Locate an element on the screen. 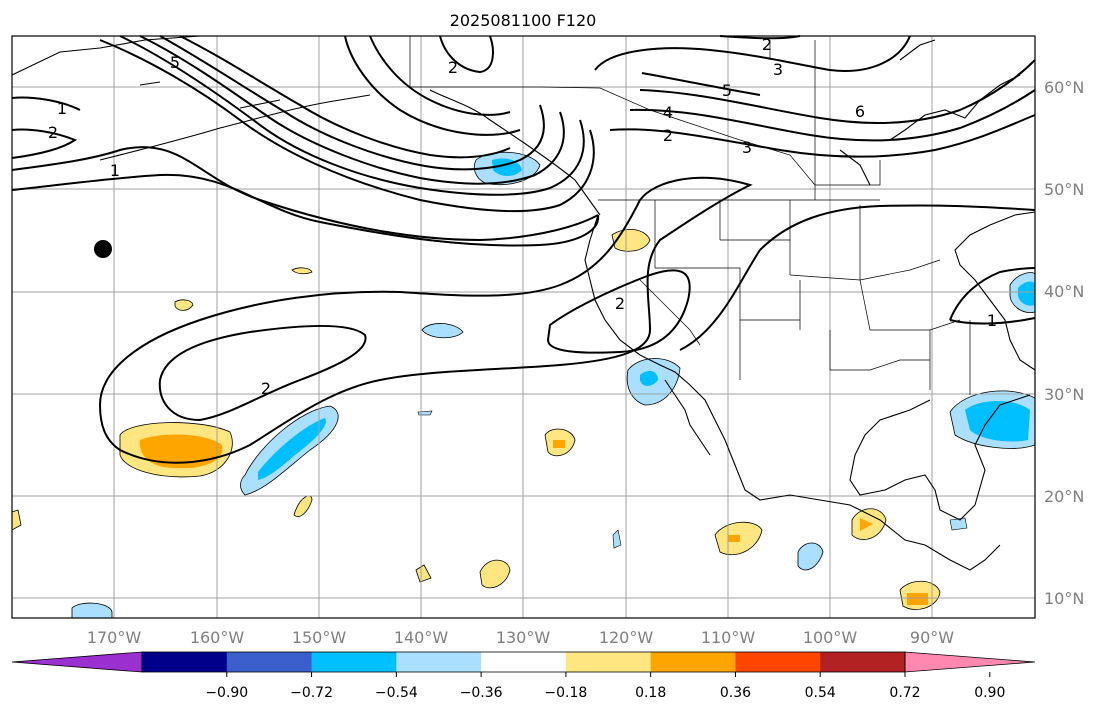  colorbar-tick-label: −0.18 is located at coordinates (565, 693).